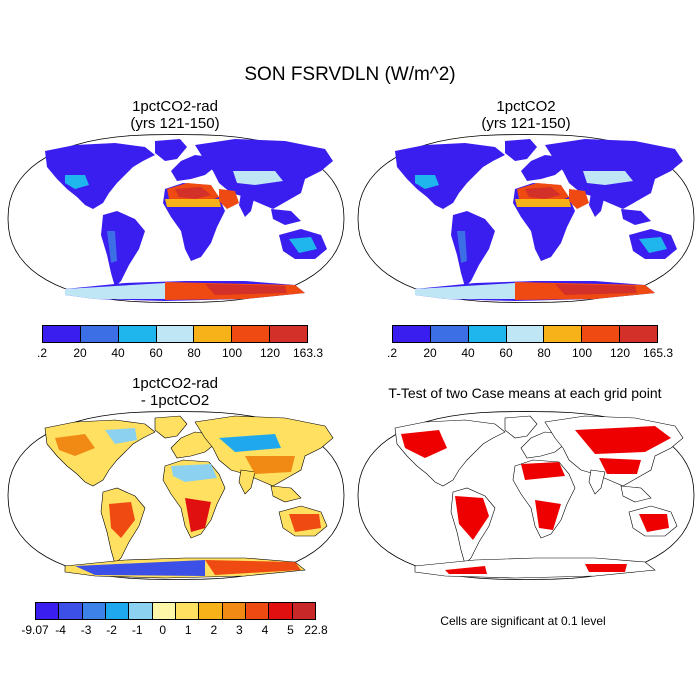 This screenshot has width=700, height=700. What do you see at coordinates (350, 74) in the screenshot?
I see `figure-title: SON FSRVDLN (W/m^2)` at bounding box center [350, 74].